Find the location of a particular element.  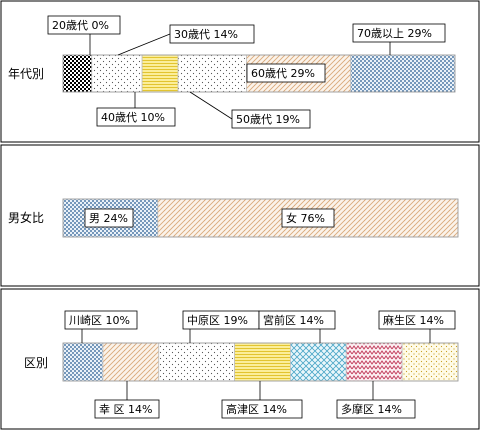

data-label-2-3: 高津区 14% is located at coordinates (256, 409).